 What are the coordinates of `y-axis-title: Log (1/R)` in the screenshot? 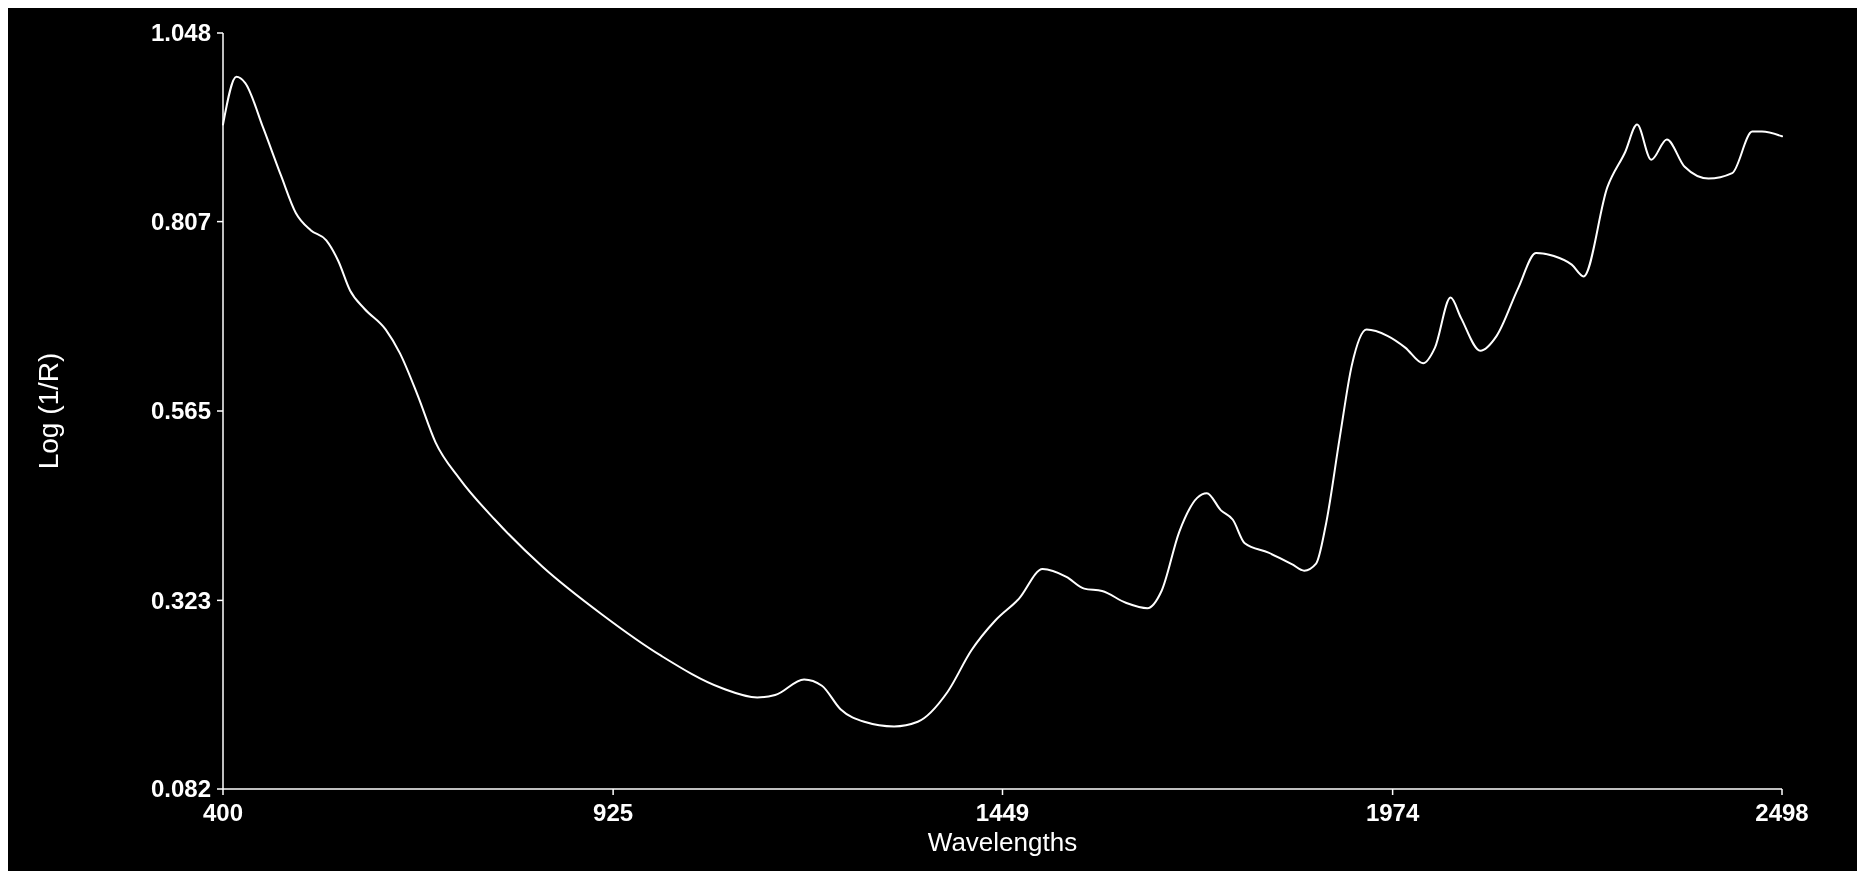 It's located at (48, 411).